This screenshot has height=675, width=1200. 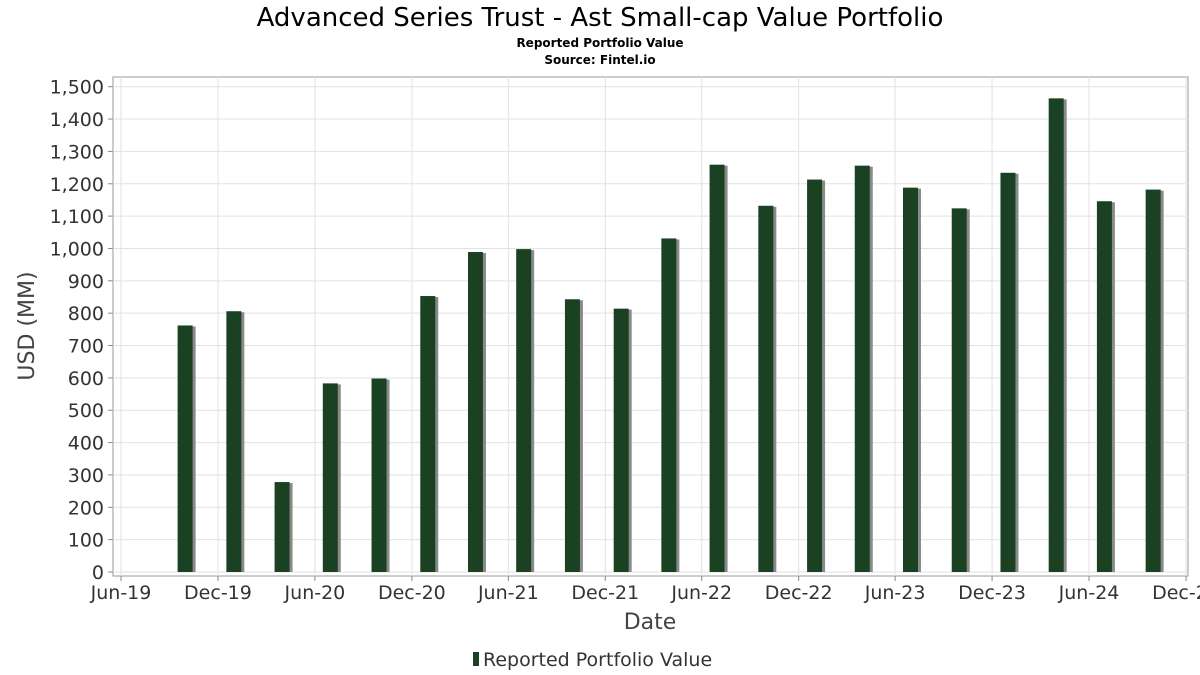 What do you see at coordinates (508, 593) in the screenshot?
I see `x-tick-label: Jun-21` at bounding box center [508, 593].